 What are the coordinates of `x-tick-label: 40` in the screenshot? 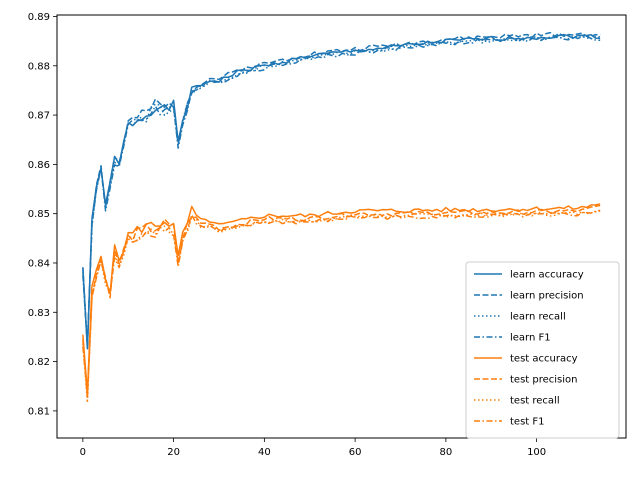 It's located at (264, 452).